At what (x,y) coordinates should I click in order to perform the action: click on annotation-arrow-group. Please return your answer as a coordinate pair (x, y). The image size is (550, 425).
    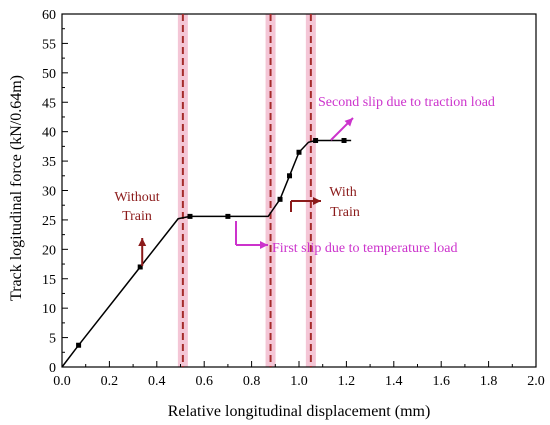
    Looking at the image, I should click on (246, 191).